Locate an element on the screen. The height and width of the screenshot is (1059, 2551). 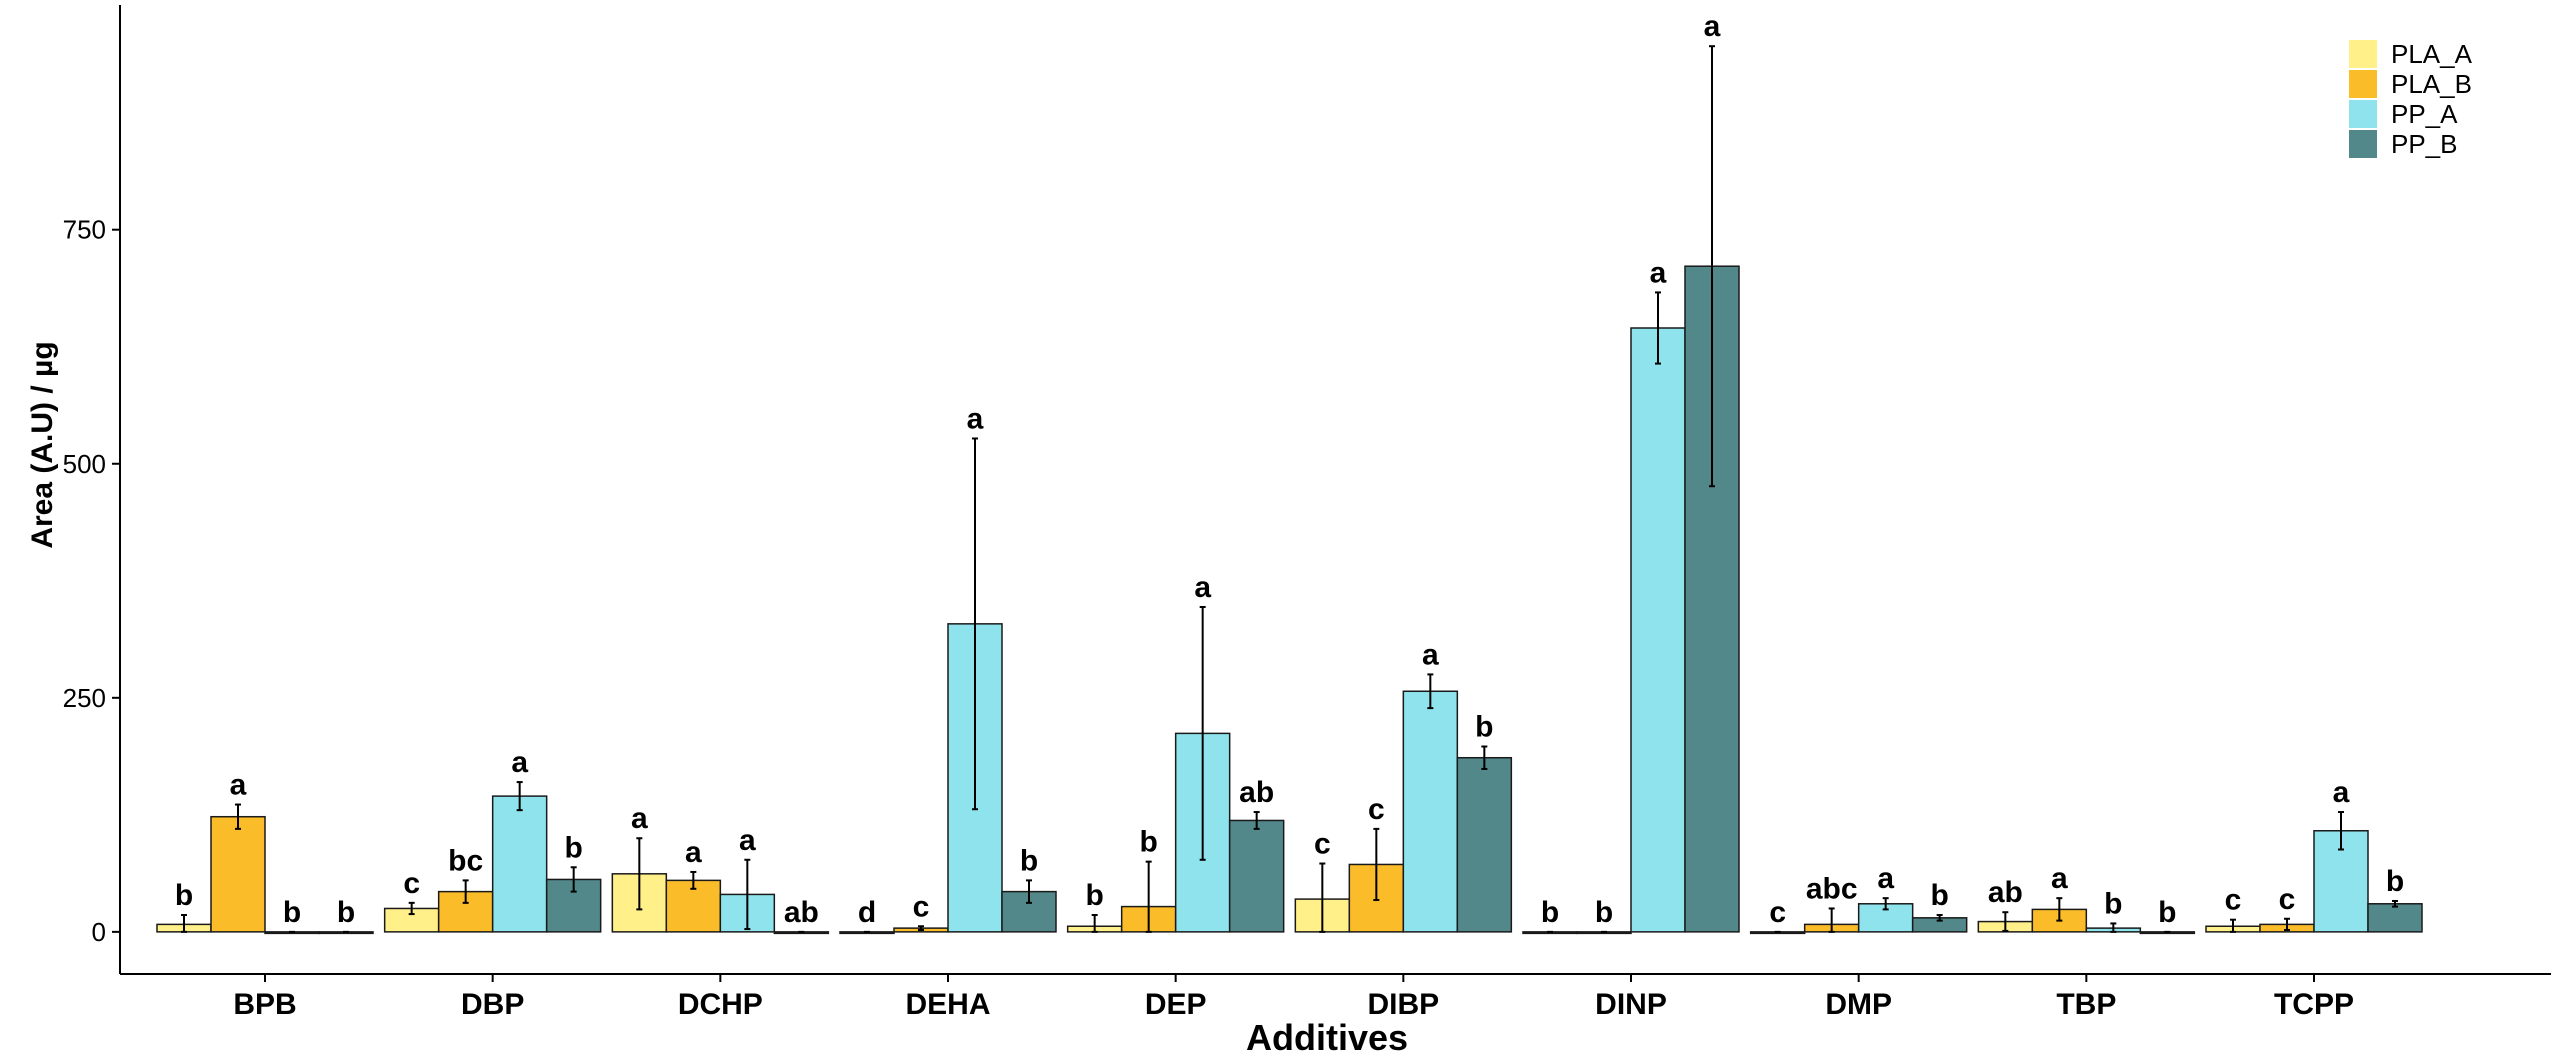
error-bar-pp-a-dinp is located at coordinates (1658, 328).